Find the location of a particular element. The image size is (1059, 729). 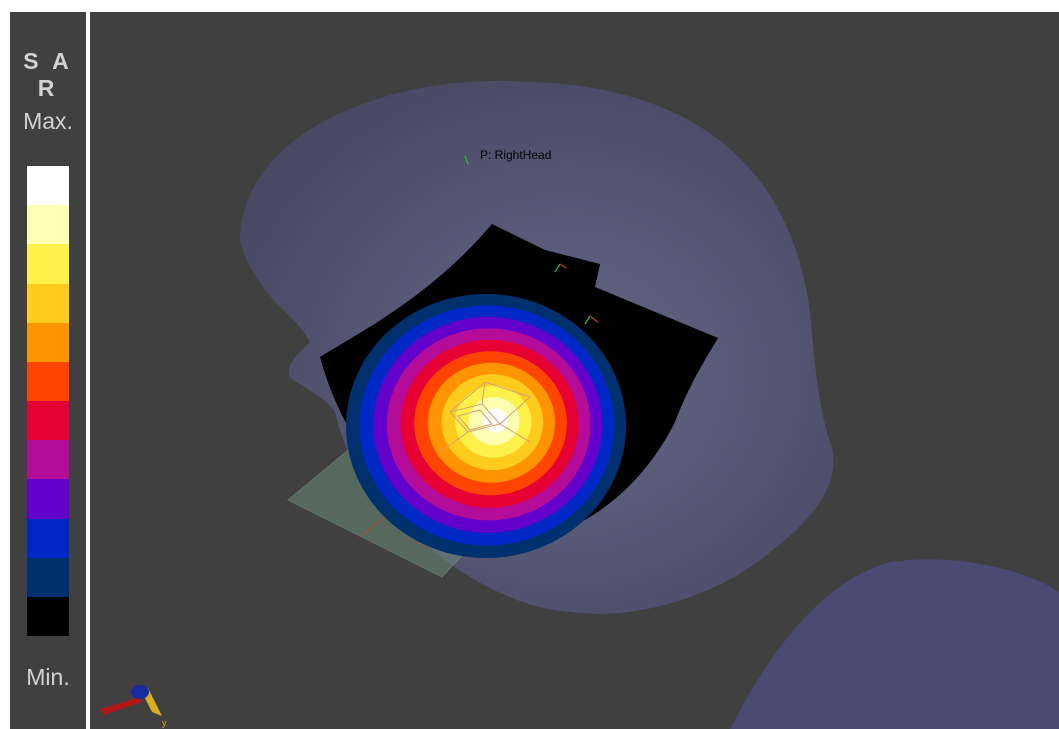

probe-markers is located at coordinates (531, 240).